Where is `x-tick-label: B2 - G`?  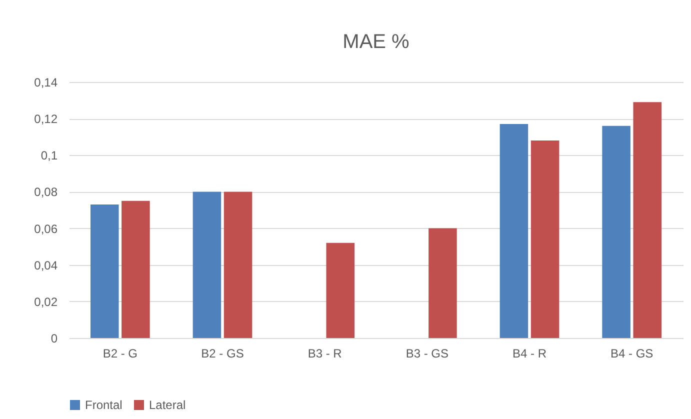 x-tick-label: B2 - G is located at coordinates (120, 353).